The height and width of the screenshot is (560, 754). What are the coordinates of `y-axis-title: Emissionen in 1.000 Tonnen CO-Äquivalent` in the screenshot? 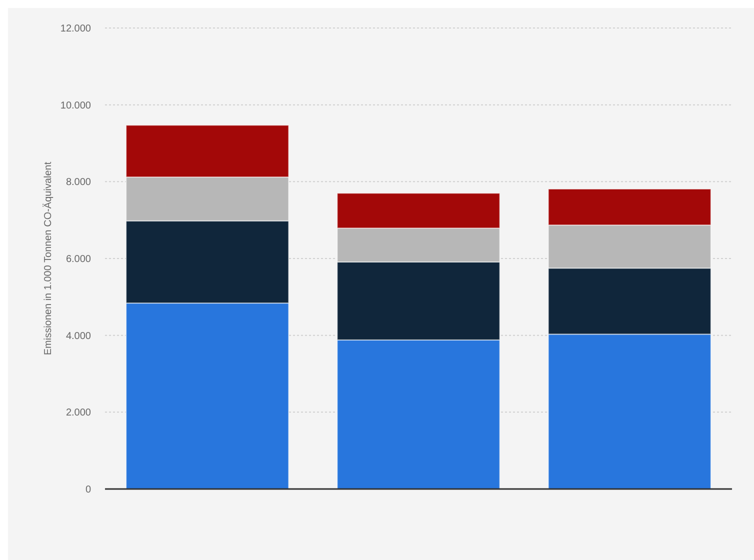 It's located at (48, 259).